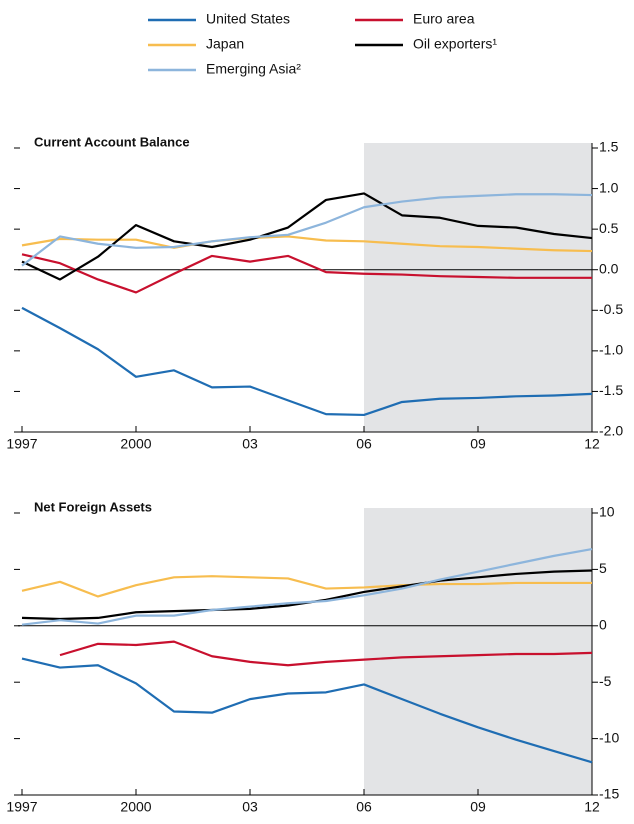 The height and width of the screenshot is (824, 634). What do you see at coordinates (253, 69) in the screenshot?
I see `legend-label: Emerging Asia²` at bounding box center [253, 69].